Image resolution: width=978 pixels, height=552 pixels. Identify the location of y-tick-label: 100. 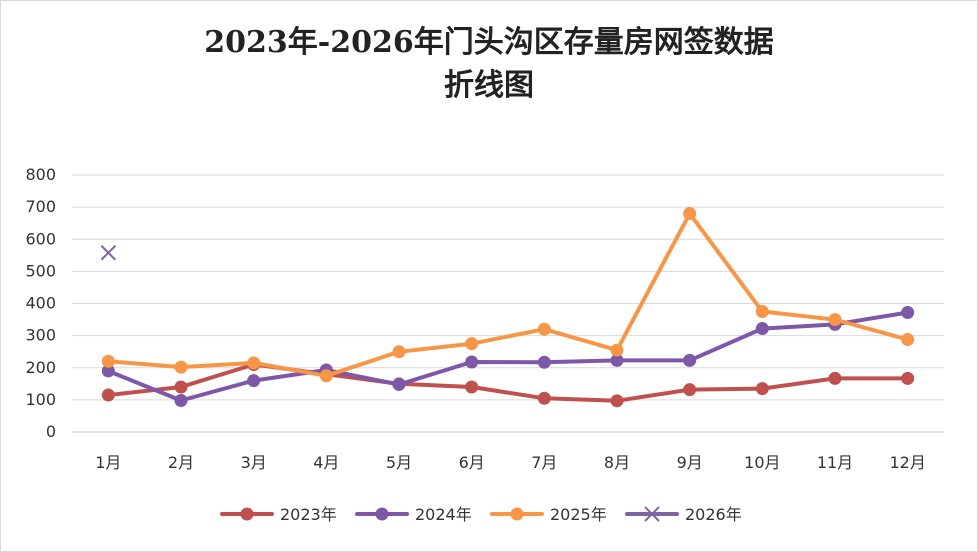
(40, 399).